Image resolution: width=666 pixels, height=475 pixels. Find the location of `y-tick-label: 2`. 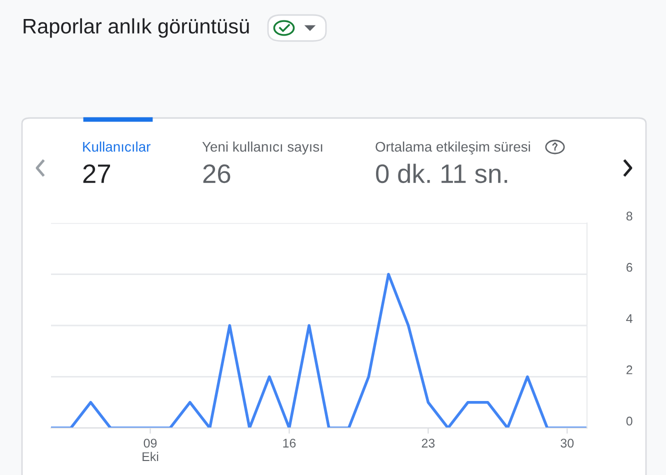

y-tick-label: 2 is located at coordinates (629, 369).